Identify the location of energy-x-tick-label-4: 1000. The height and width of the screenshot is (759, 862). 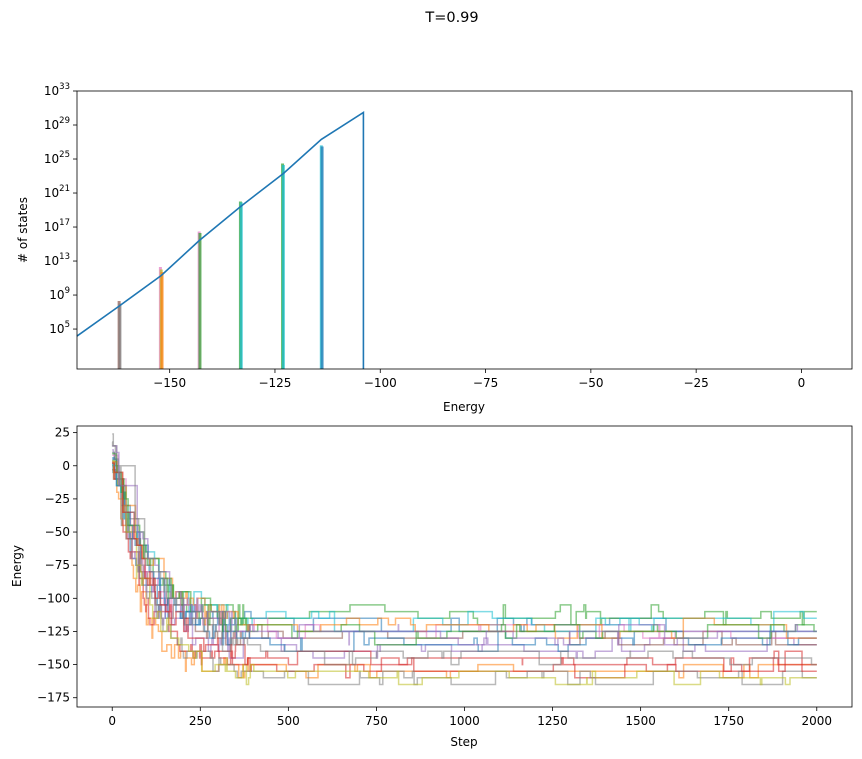
(464, 721).